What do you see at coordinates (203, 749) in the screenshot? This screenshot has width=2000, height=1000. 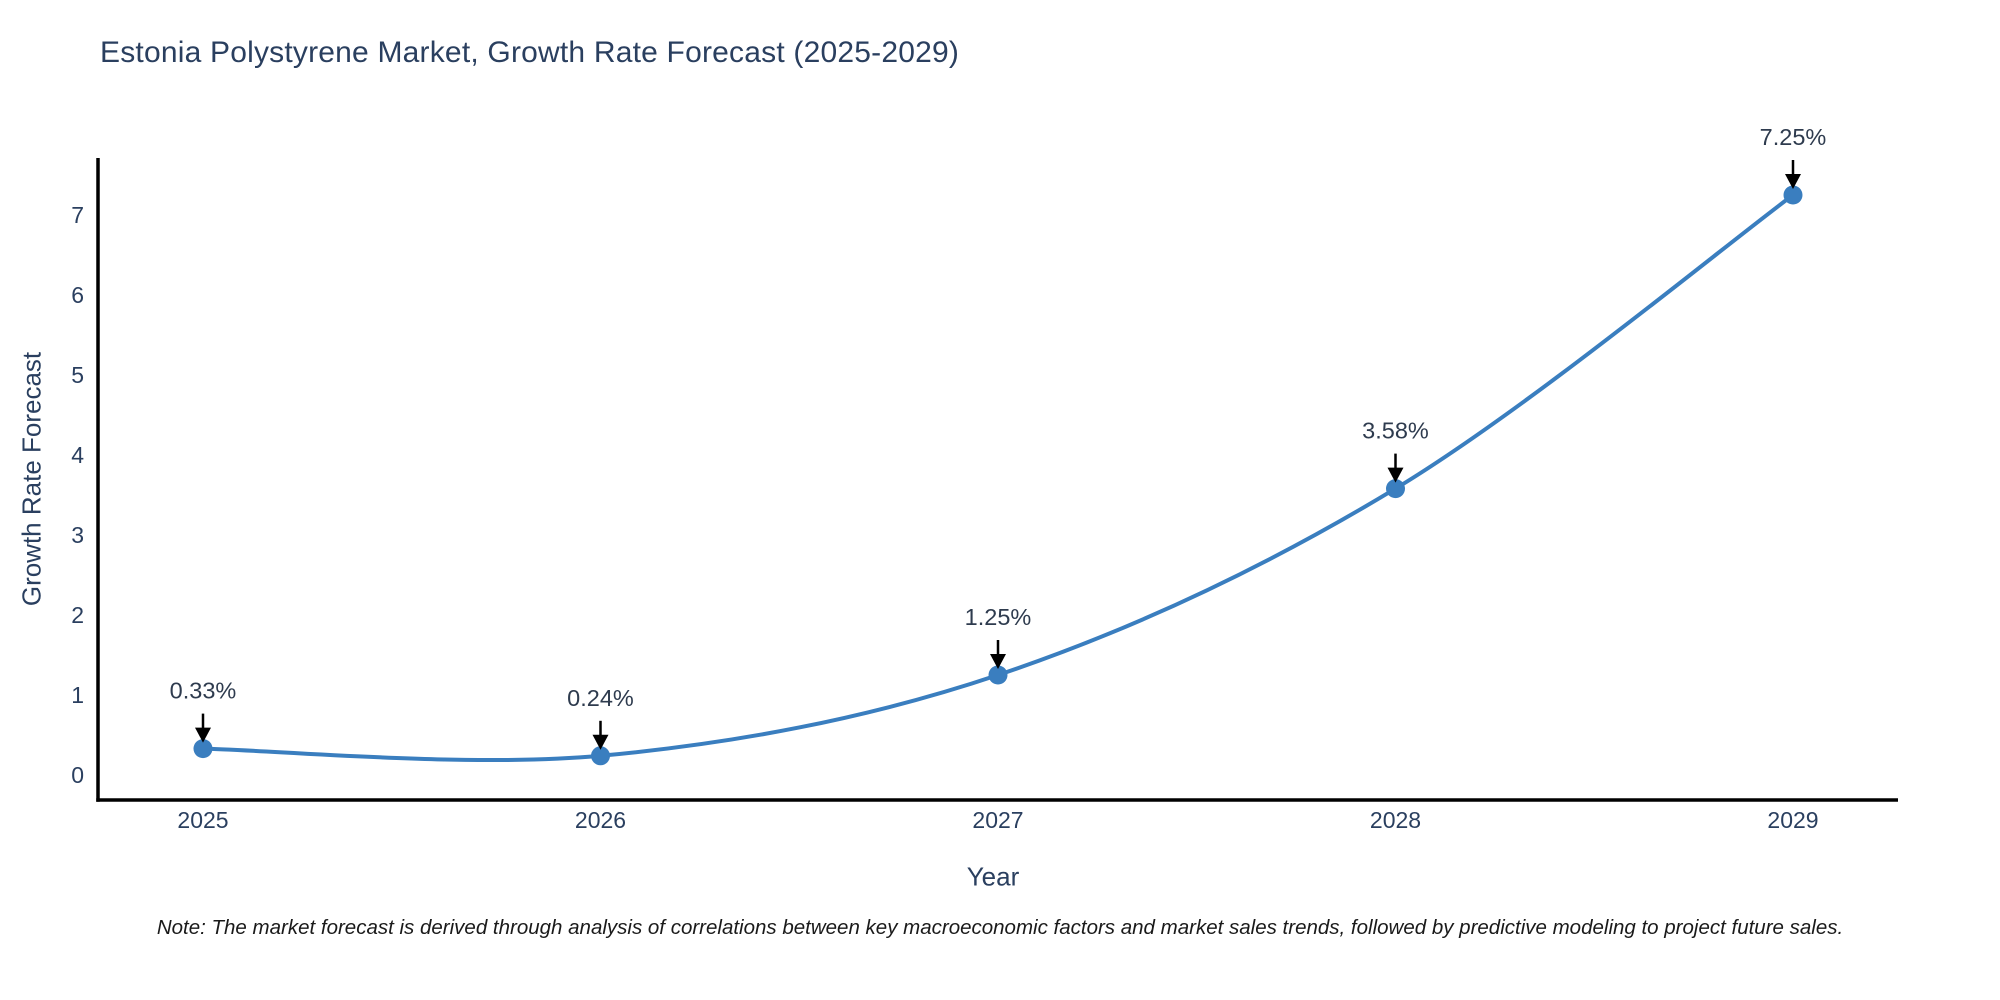 I see `data-point-2025` at bounding box center [203, 749].